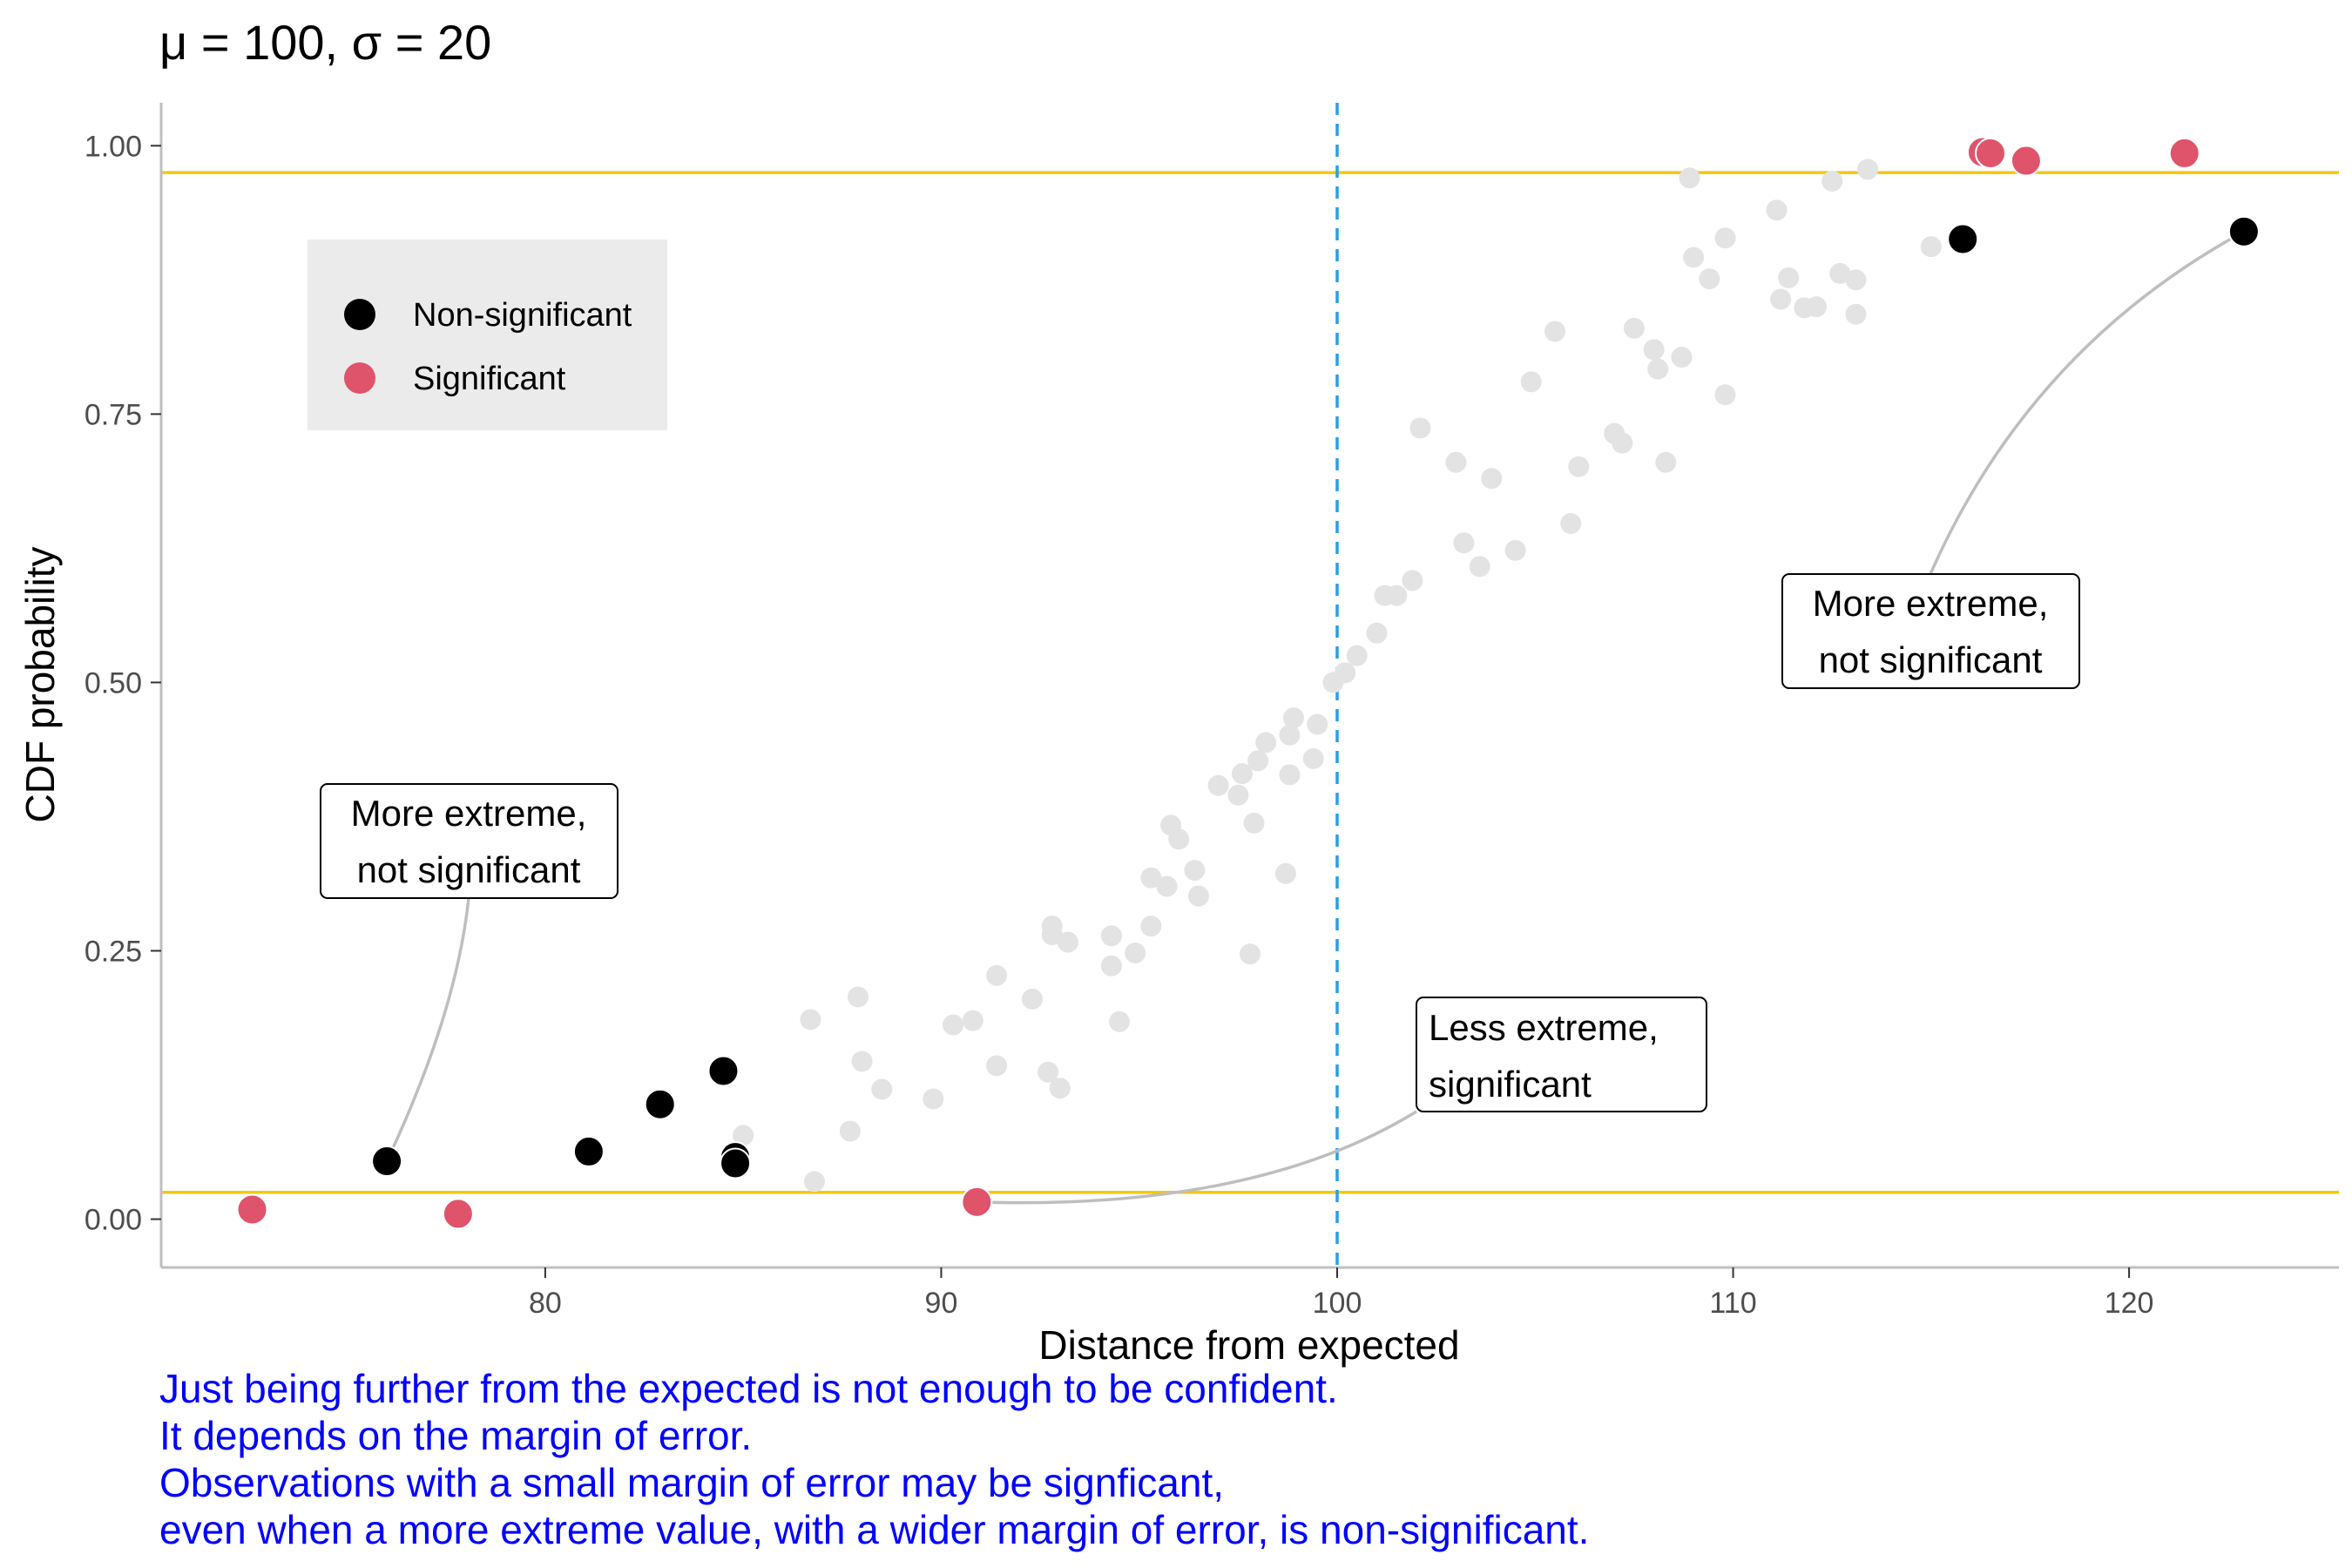 This screenshot has width=2352, height=1568. I want to click on legend: Non-significant Significant, so click(487, 335).